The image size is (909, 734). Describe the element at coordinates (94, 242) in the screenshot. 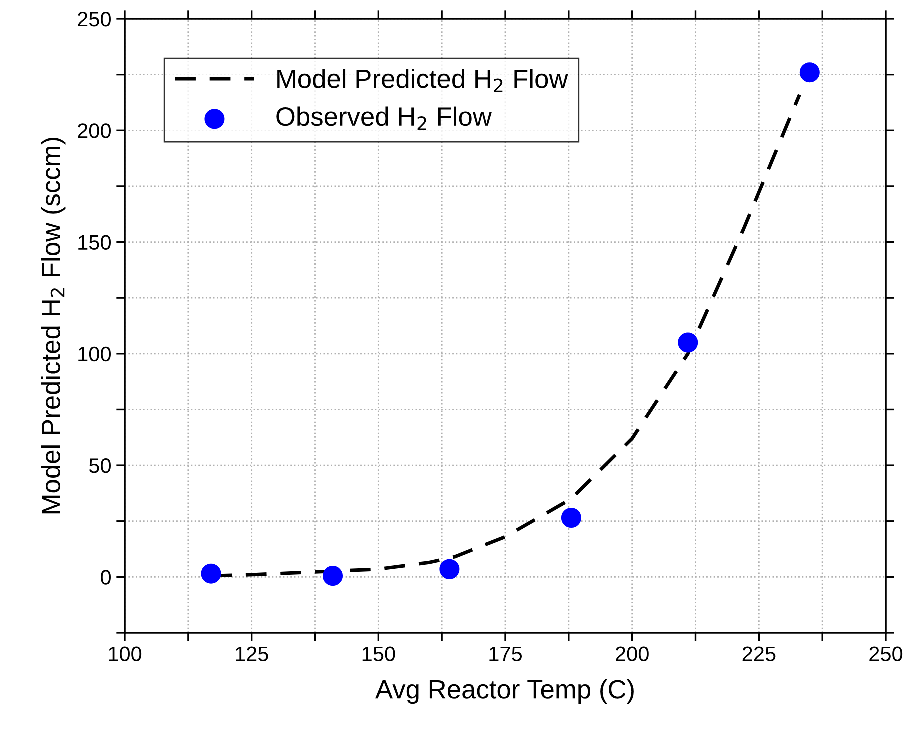

I see `y-tick-label: 150` at that location.